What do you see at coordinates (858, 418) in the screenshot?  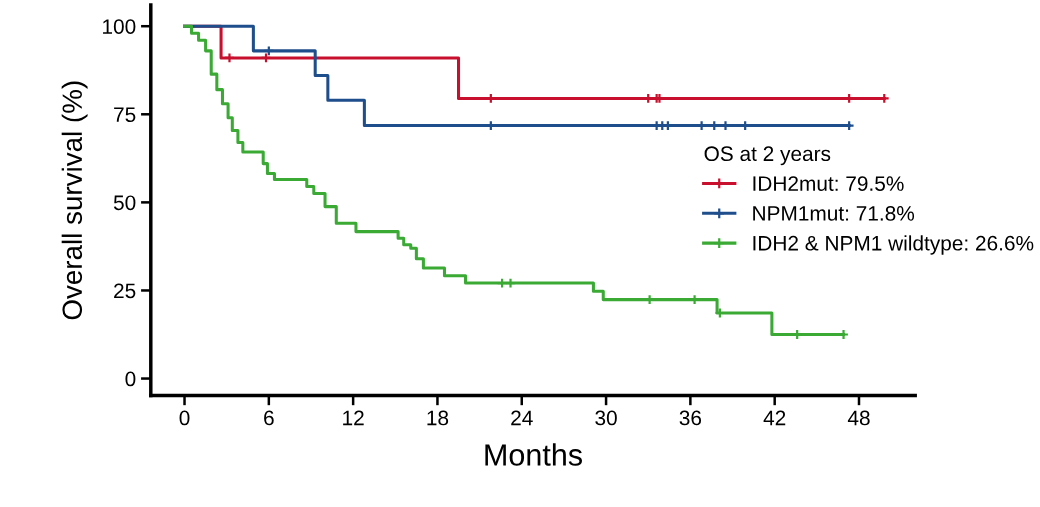 I see `x-tick-label: 48` at bounding box center [858, 418].